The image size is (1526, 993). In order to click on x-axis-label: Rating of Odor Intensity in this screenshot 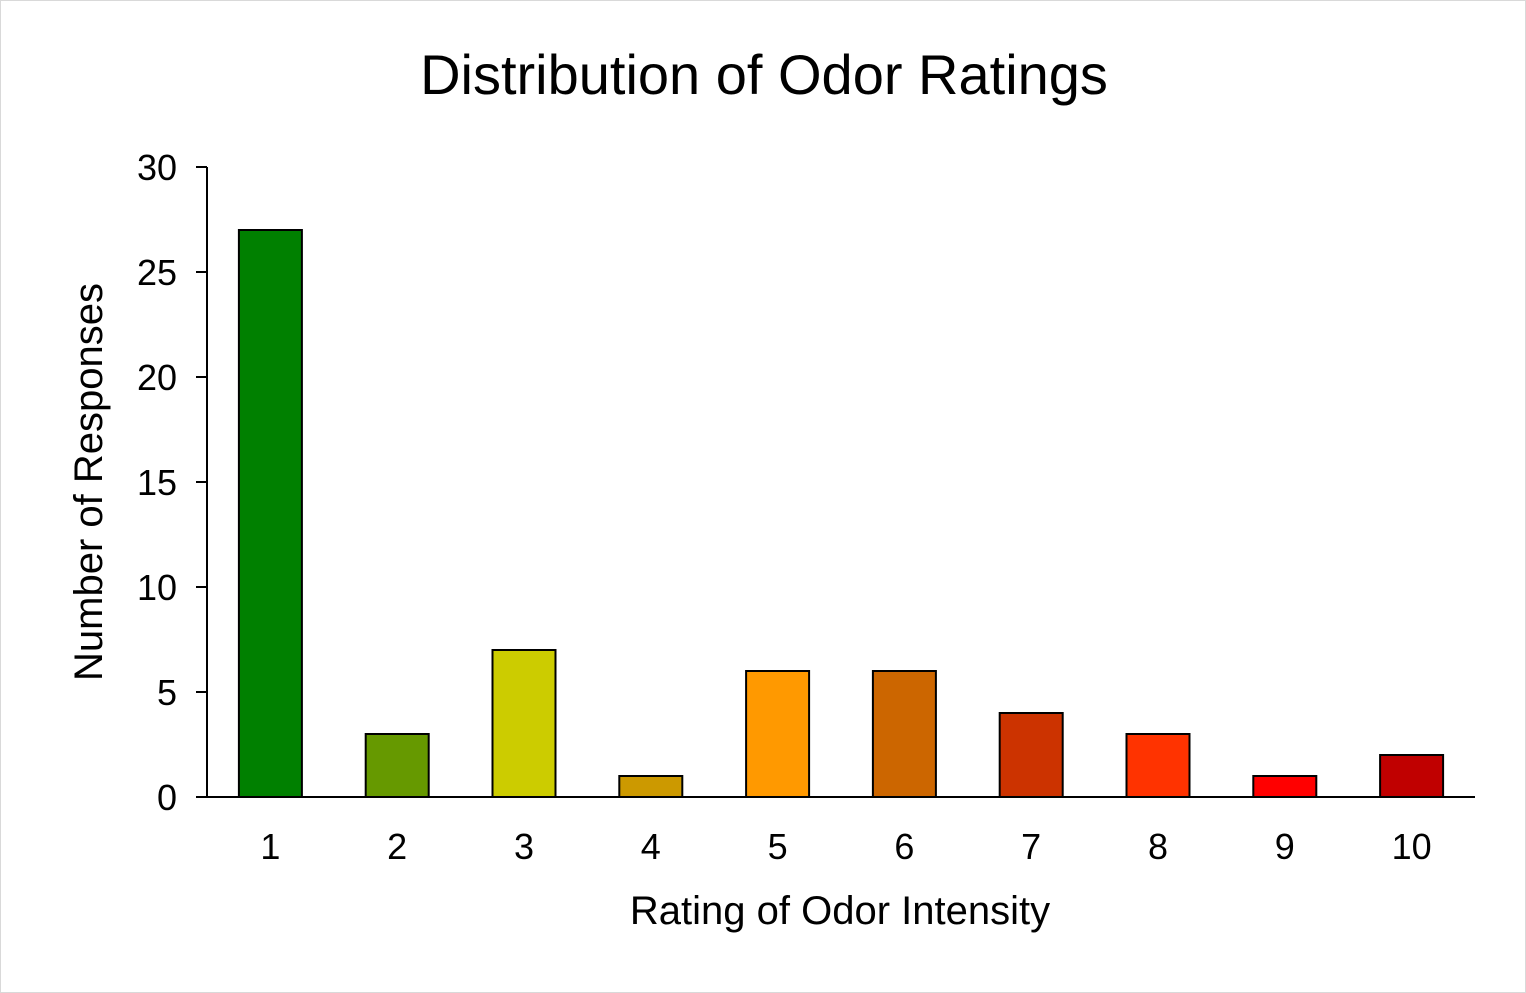, I will do `click(840, 911)`.